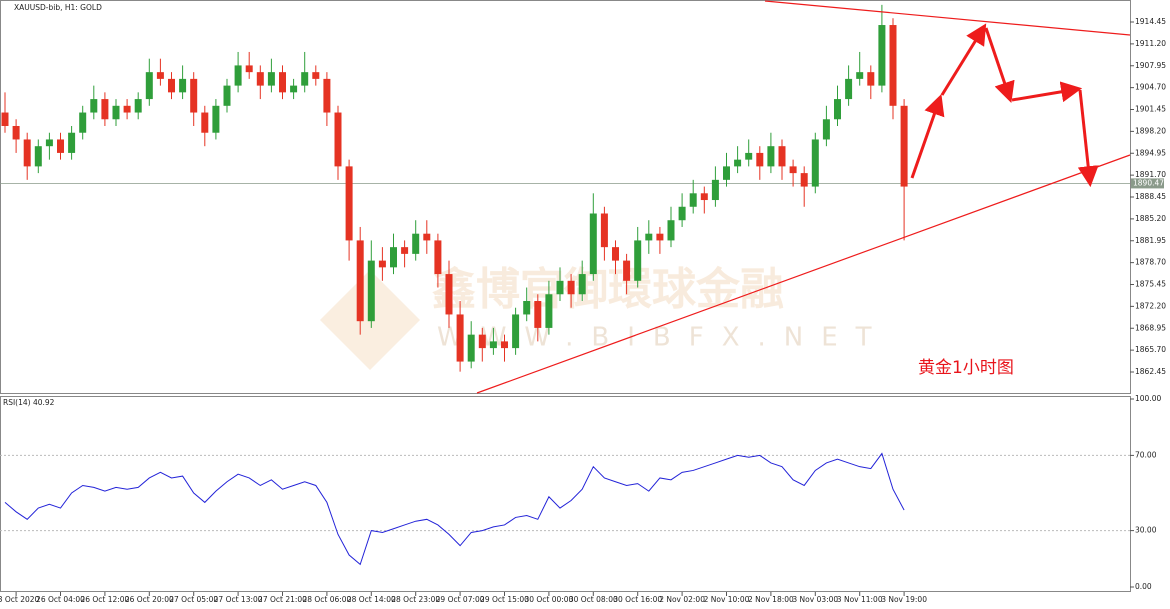 This screenshot has height=609, width=1170. What do you see at coordinates (966, 368) in the screenshot?
I see `annotation: 黄金1小时图` at bounding box center [966, 368].